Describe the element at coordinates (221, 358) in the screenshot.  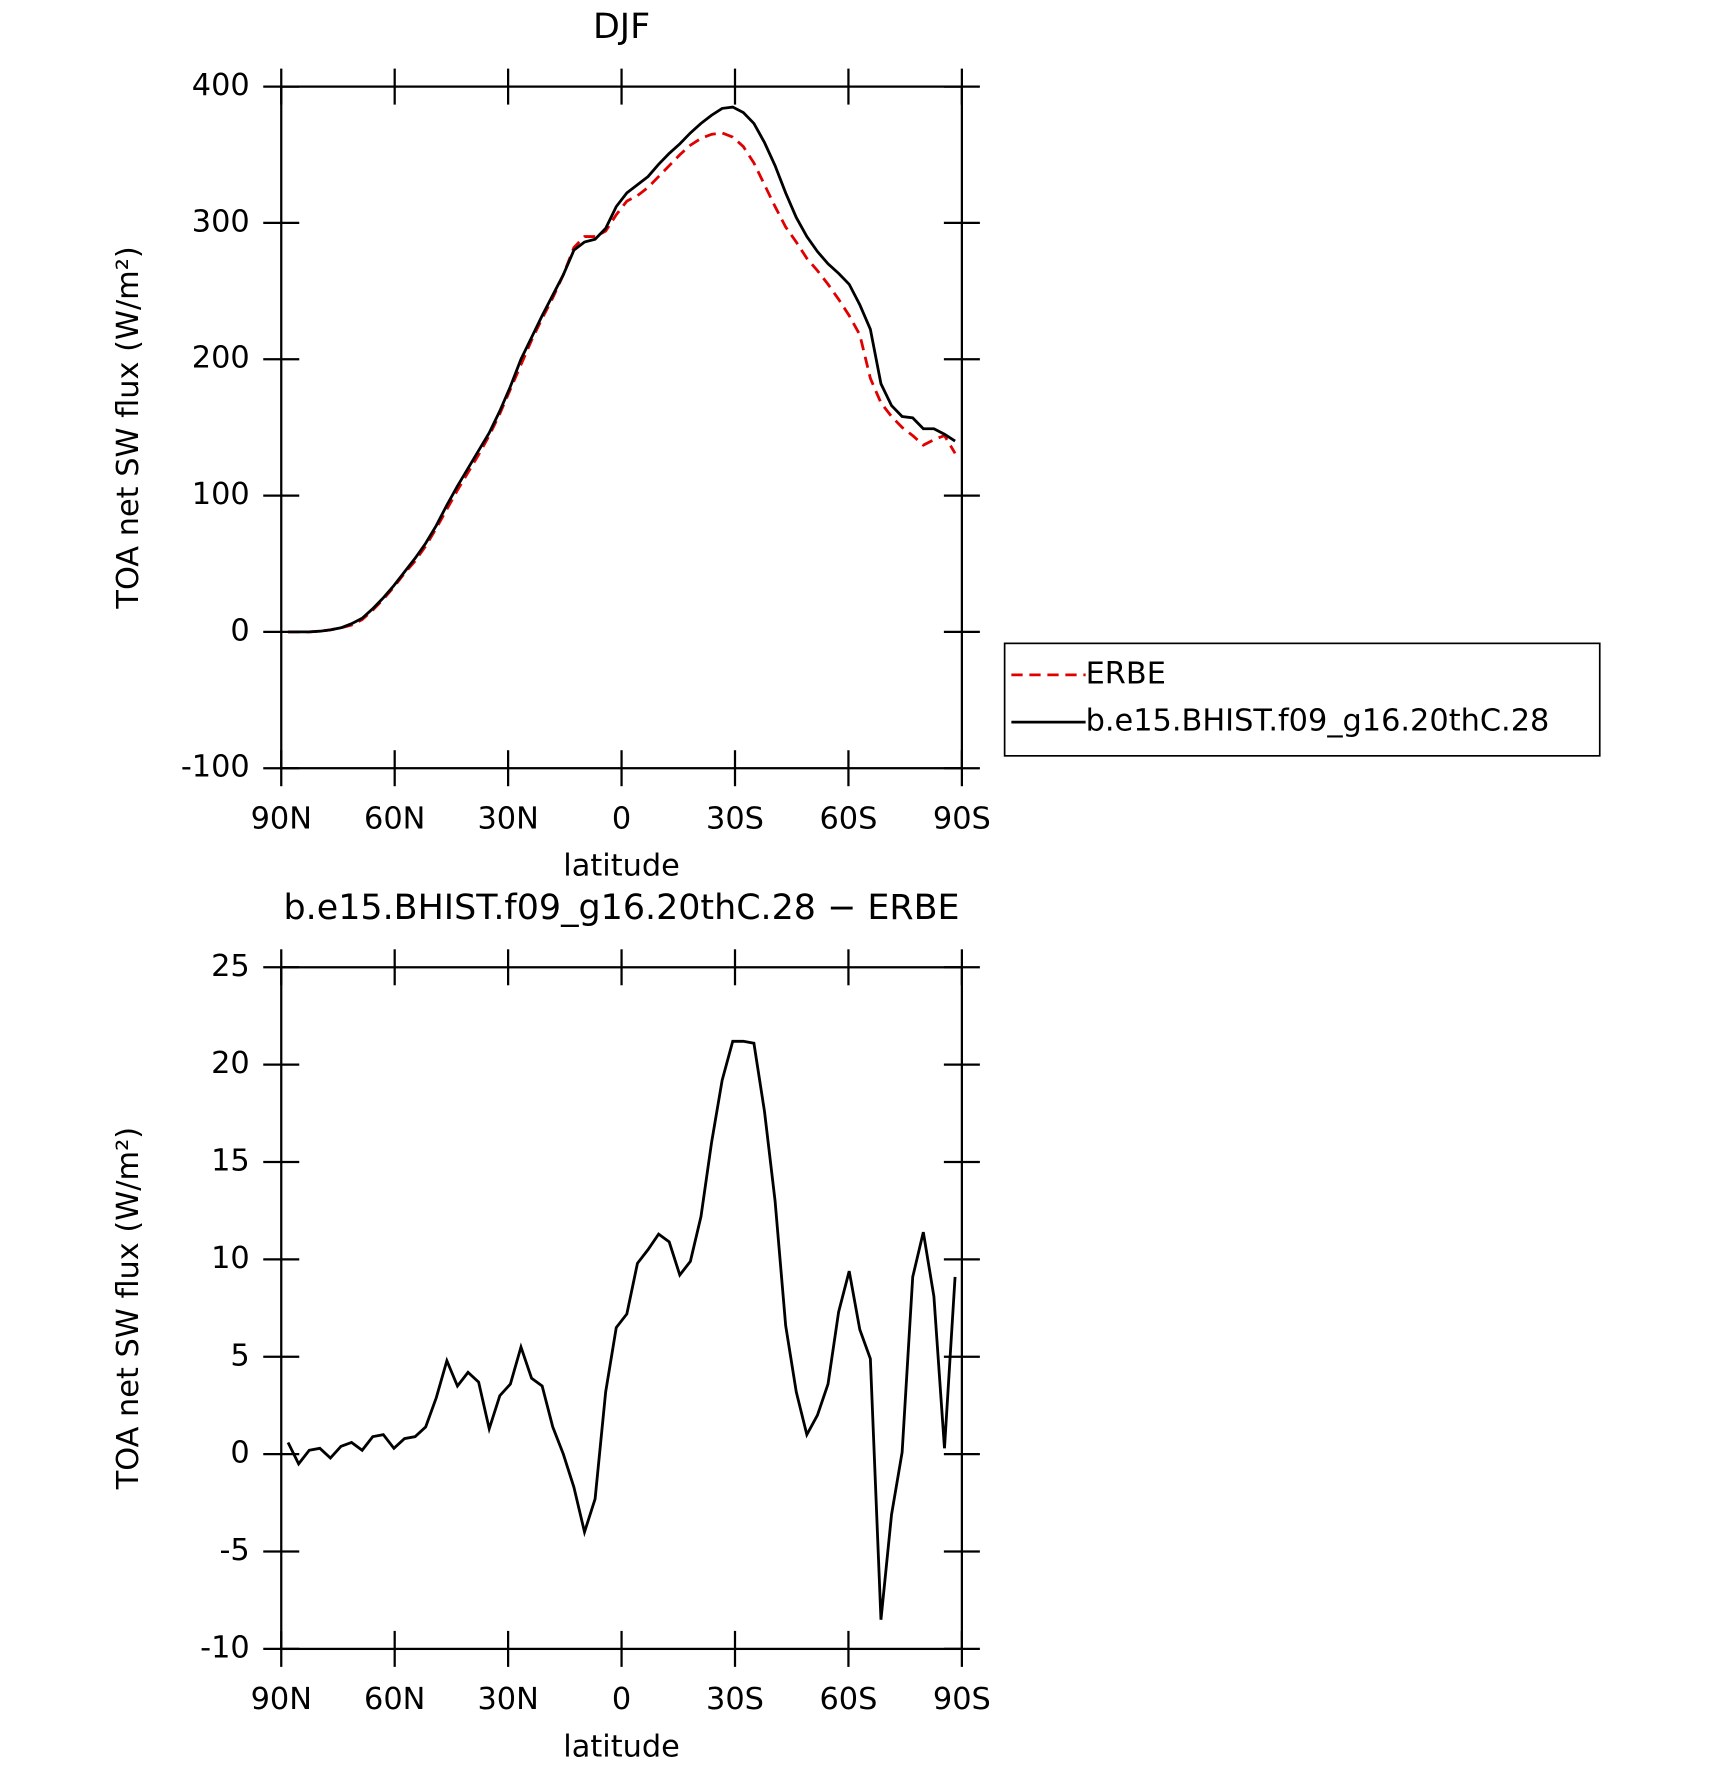
I see `y-tick-label: 200` at that location.